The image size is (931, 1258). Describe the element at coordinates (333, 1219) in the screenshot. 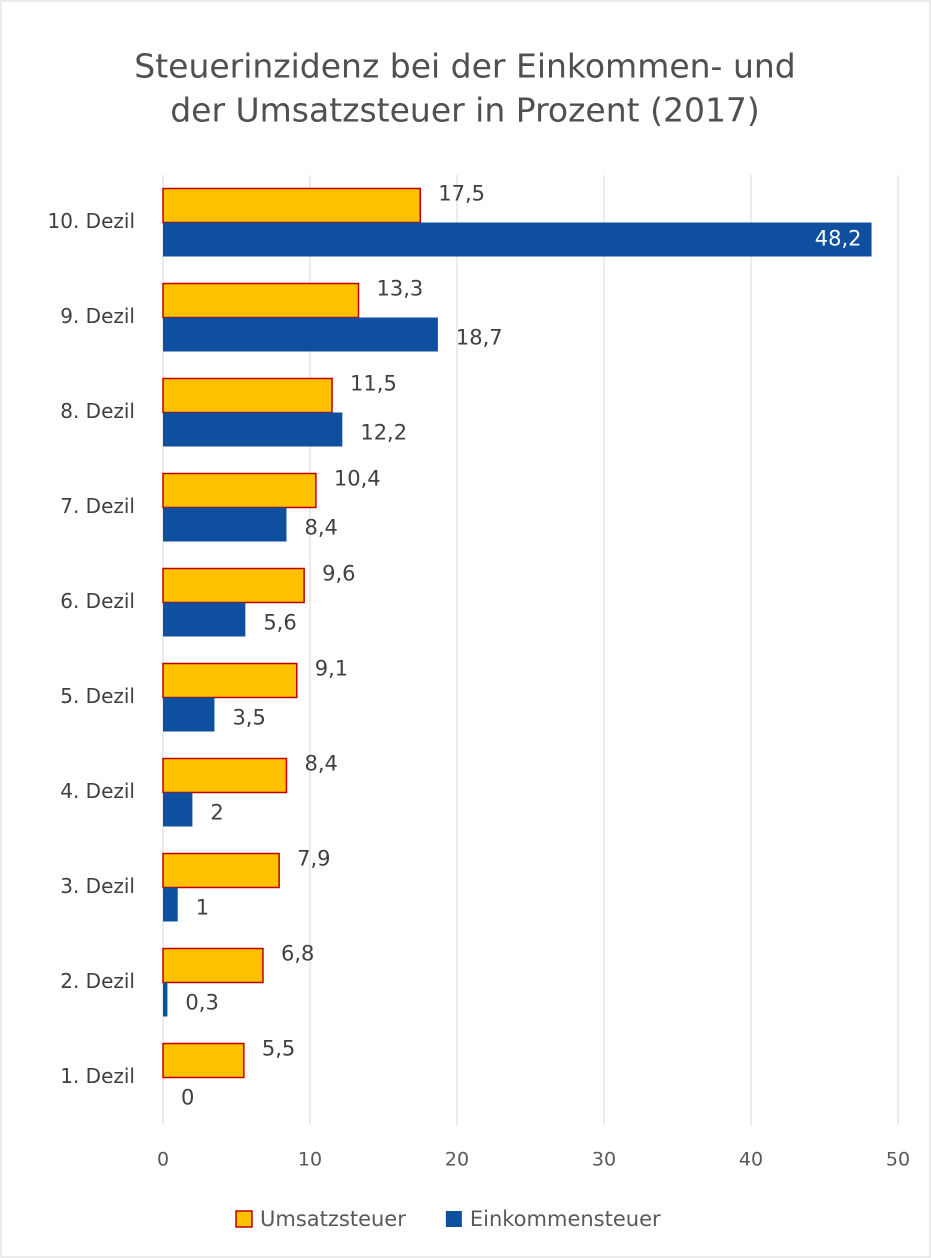

I see `legend-label: Umsatzsteuer` at that location.